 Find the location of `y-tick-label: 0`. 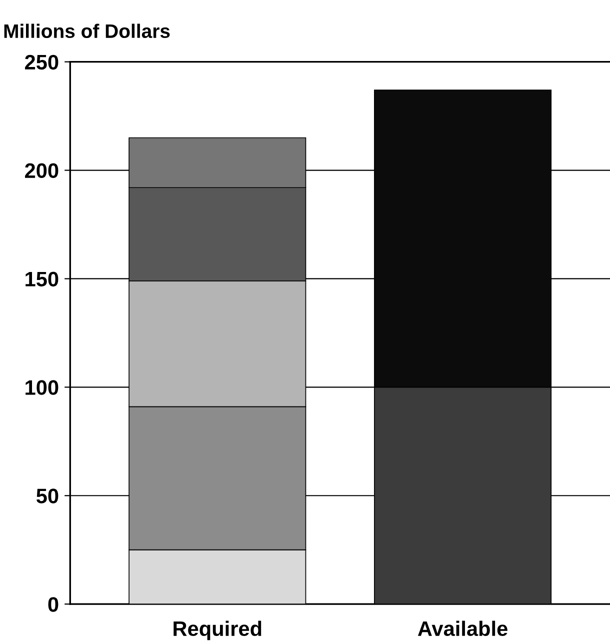

y-tick-label: 0 is located at coordinates (53, 604).